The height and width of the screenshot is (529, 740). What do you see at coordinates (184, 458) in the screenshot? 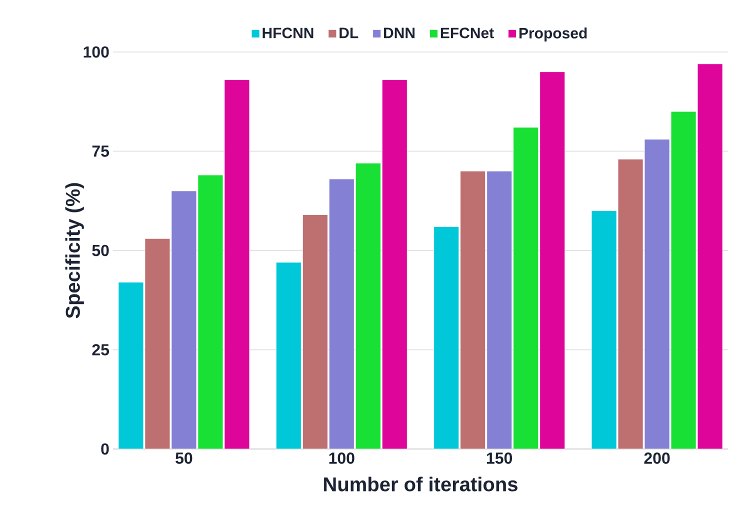
I see `x-tick-label: 50` at bounding box center [184, 458].